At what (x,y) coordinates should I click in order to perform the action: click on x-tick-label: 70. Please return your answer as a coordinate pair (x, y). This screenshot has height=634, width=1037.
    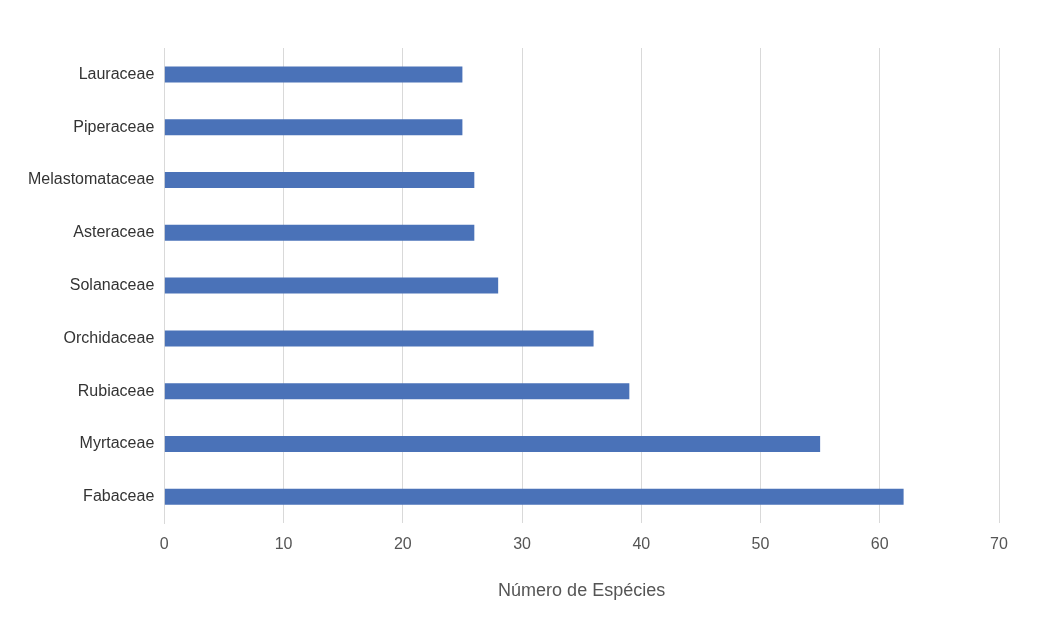
    Looking at the image, I should click on (999, 544).